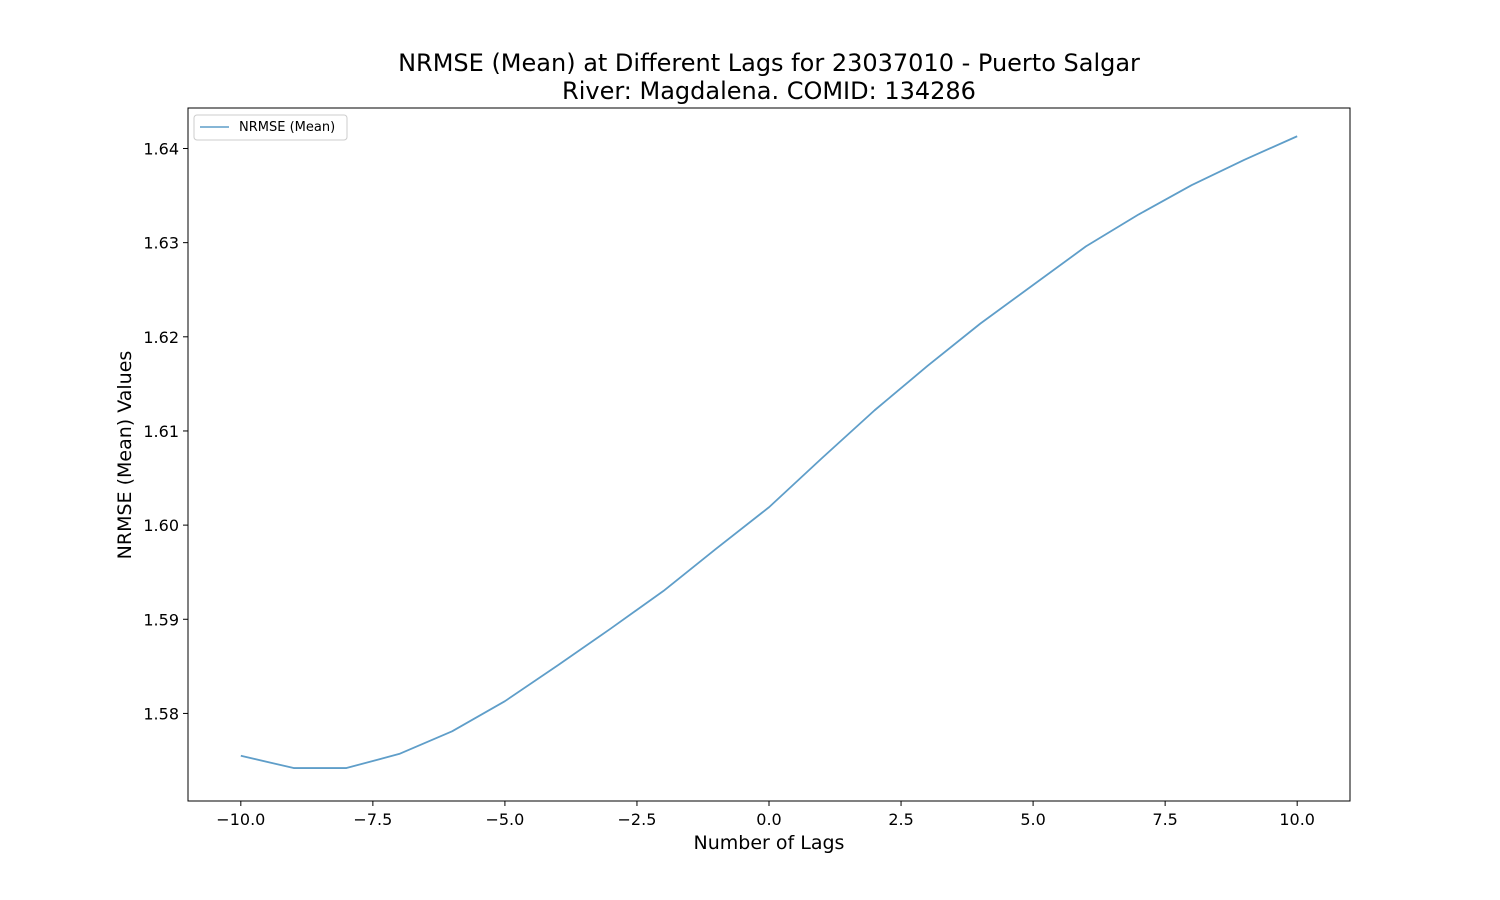 The height and width of the screenshot is (900, 1500). Describe the element at coordinates (1032, 819) in the screenshot. I see `x-tick-label: 5.0` at that location.